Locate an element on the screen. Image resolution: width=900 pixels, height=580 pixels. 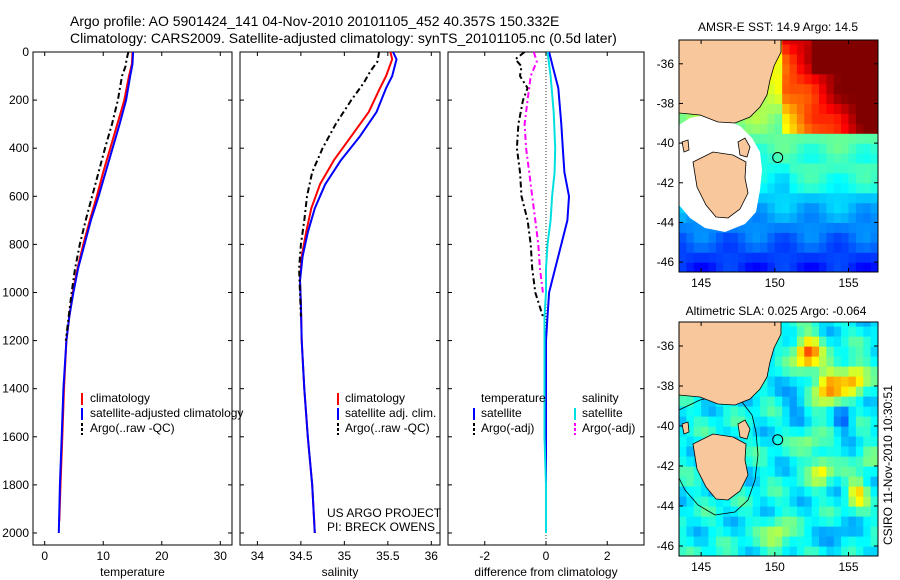
map-x-tick-label: 150 is located at coordinates (775, 283).